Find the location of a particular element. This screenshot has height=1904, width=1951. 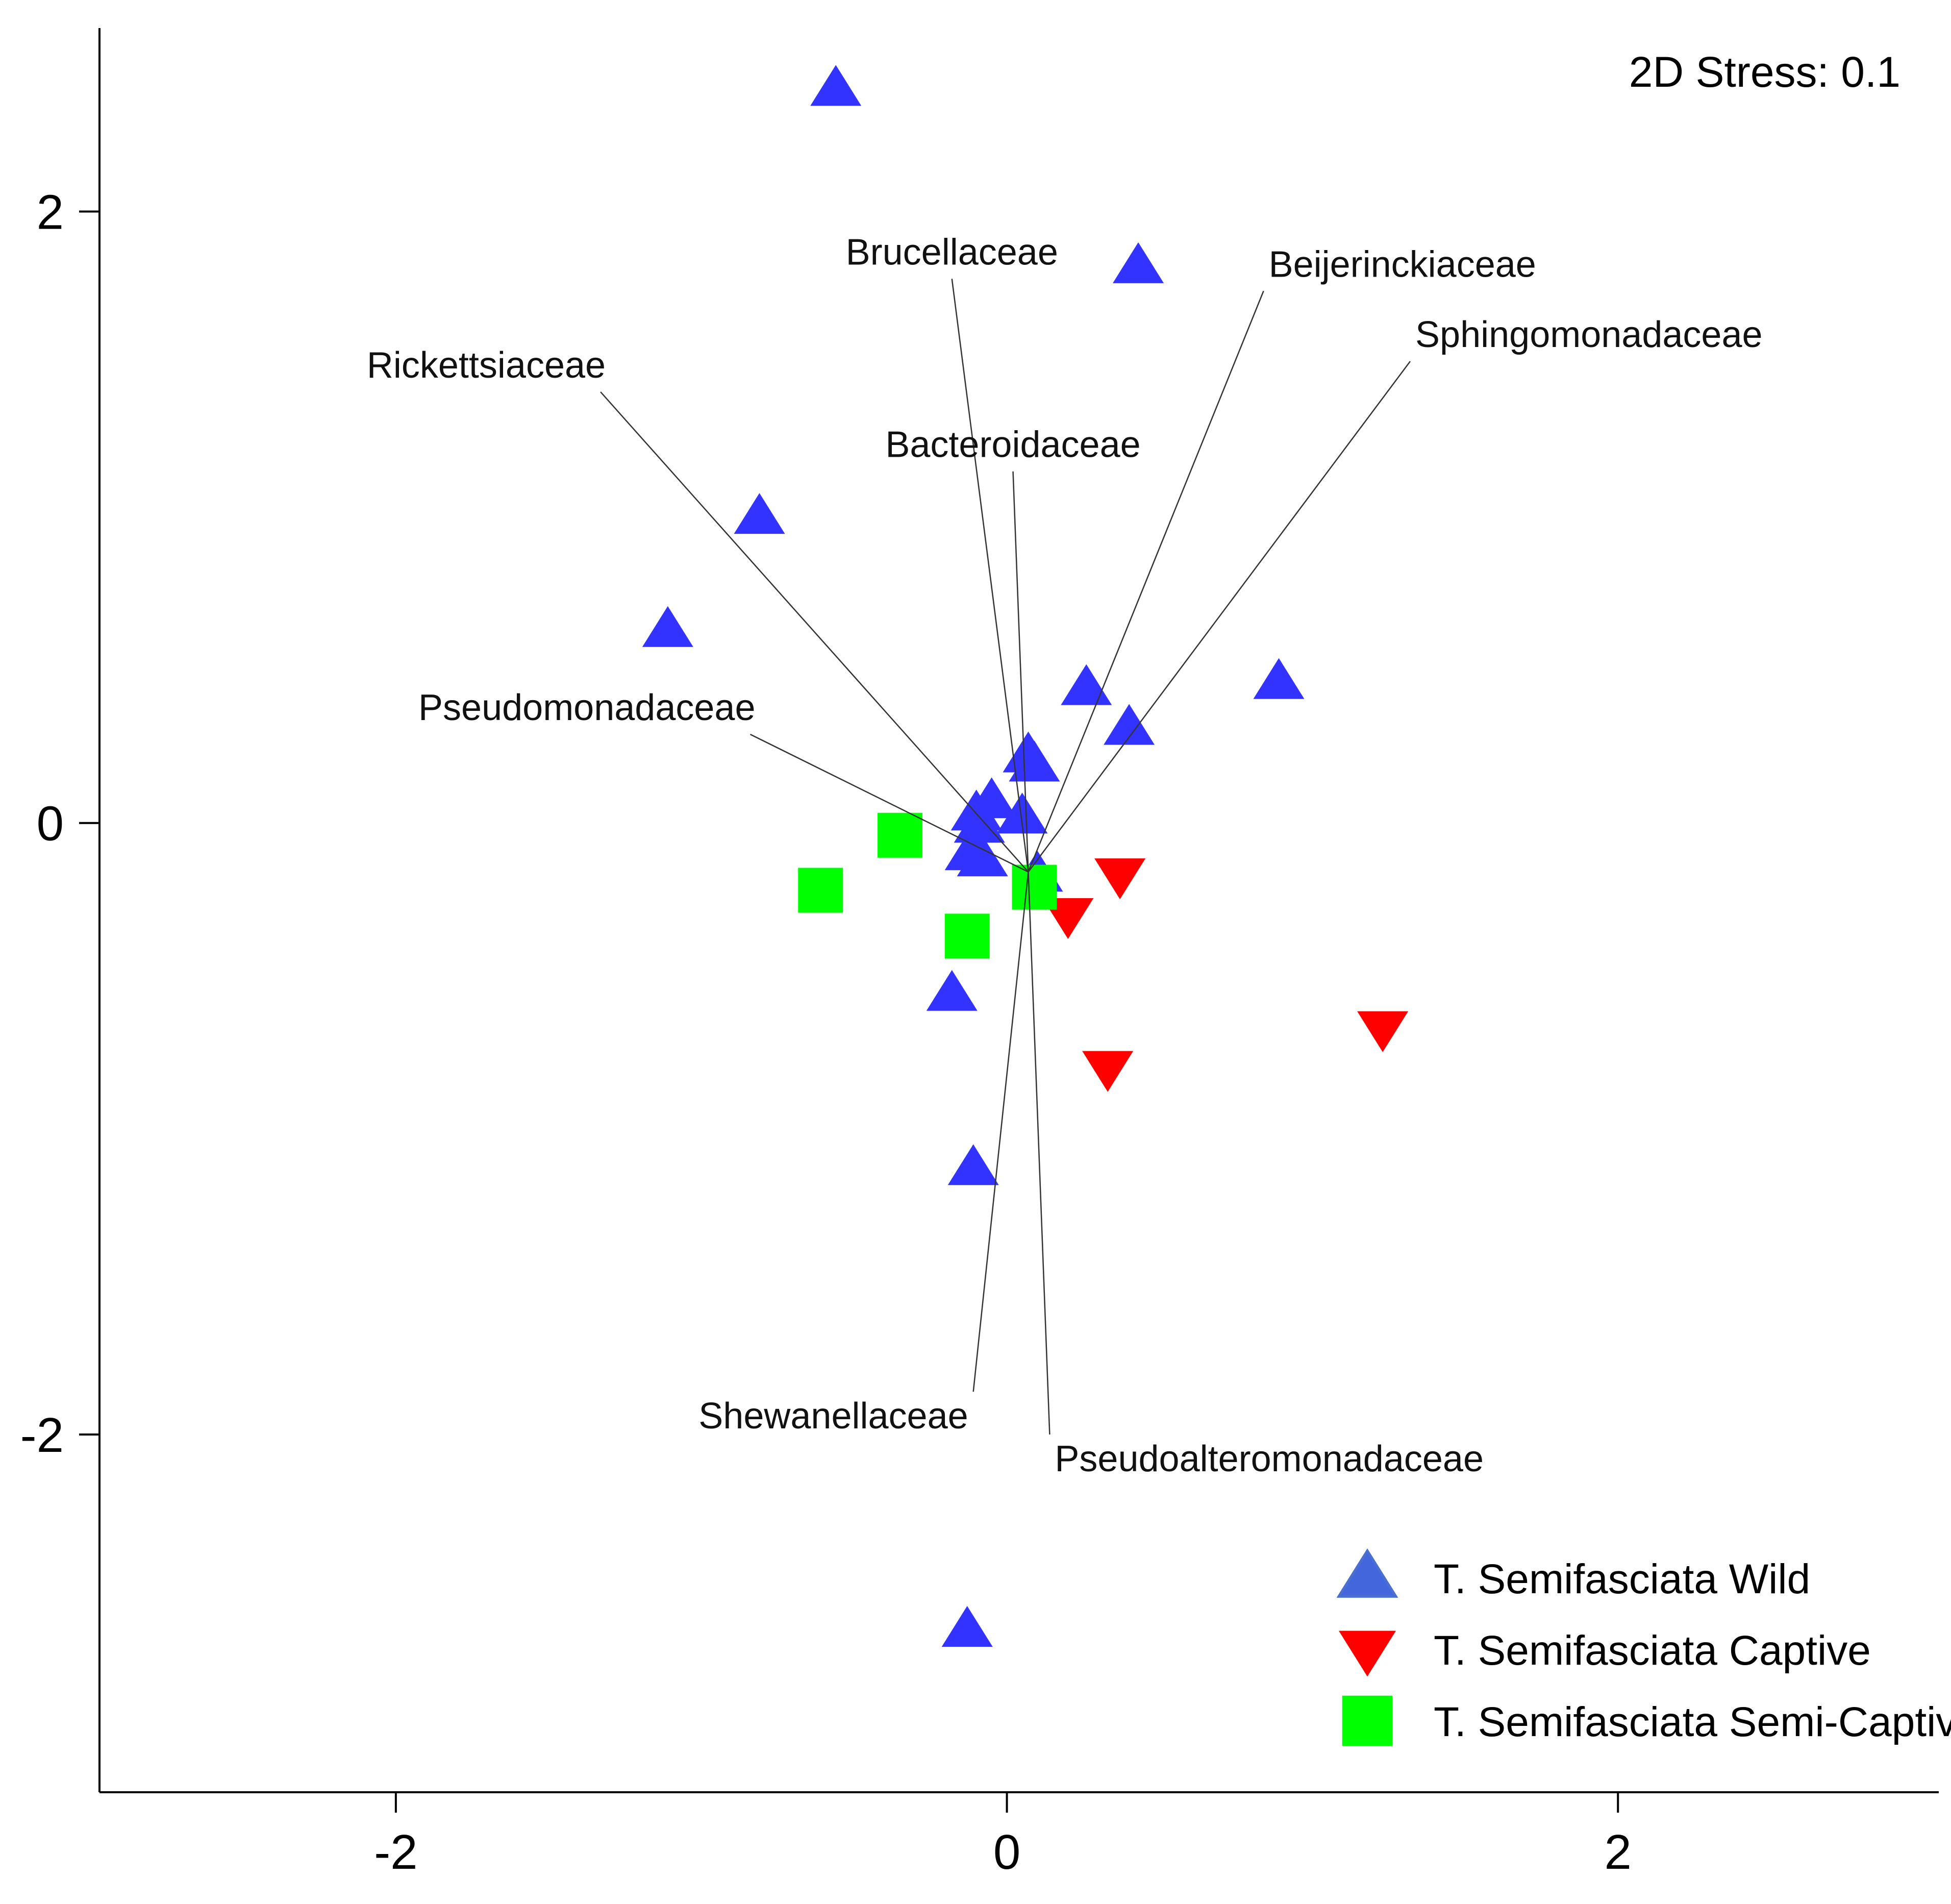

vector-label: Shewanellaceae is located at coordinates (833, 1416).